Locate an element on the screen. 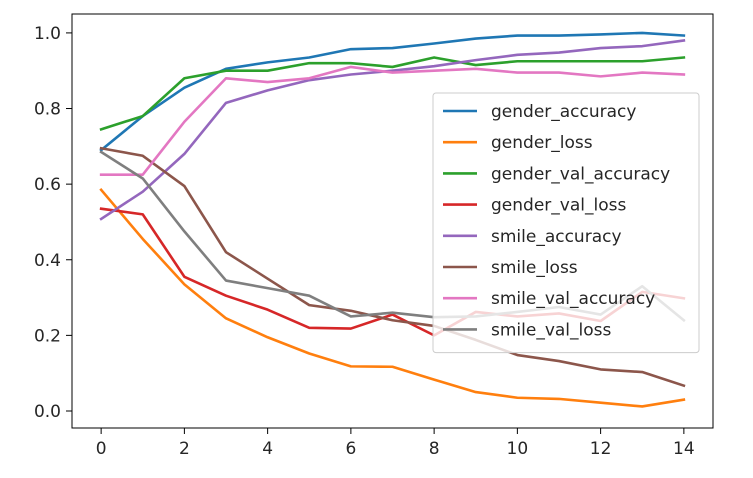 The height and width of the screenshot is (478, 753). y-tick-label: 0.0 is located at coordinates (47, 412).